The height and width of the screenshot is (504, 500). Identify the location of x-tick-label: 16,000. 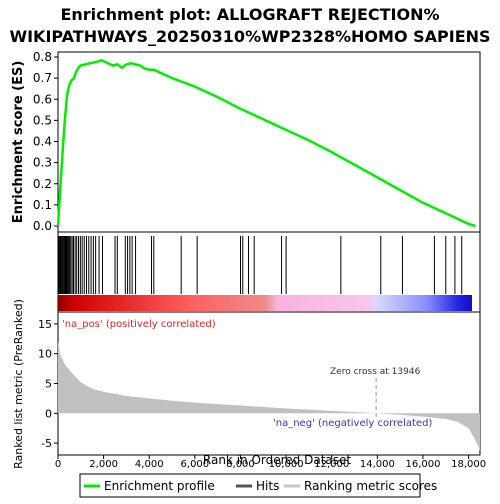
(422, 464).